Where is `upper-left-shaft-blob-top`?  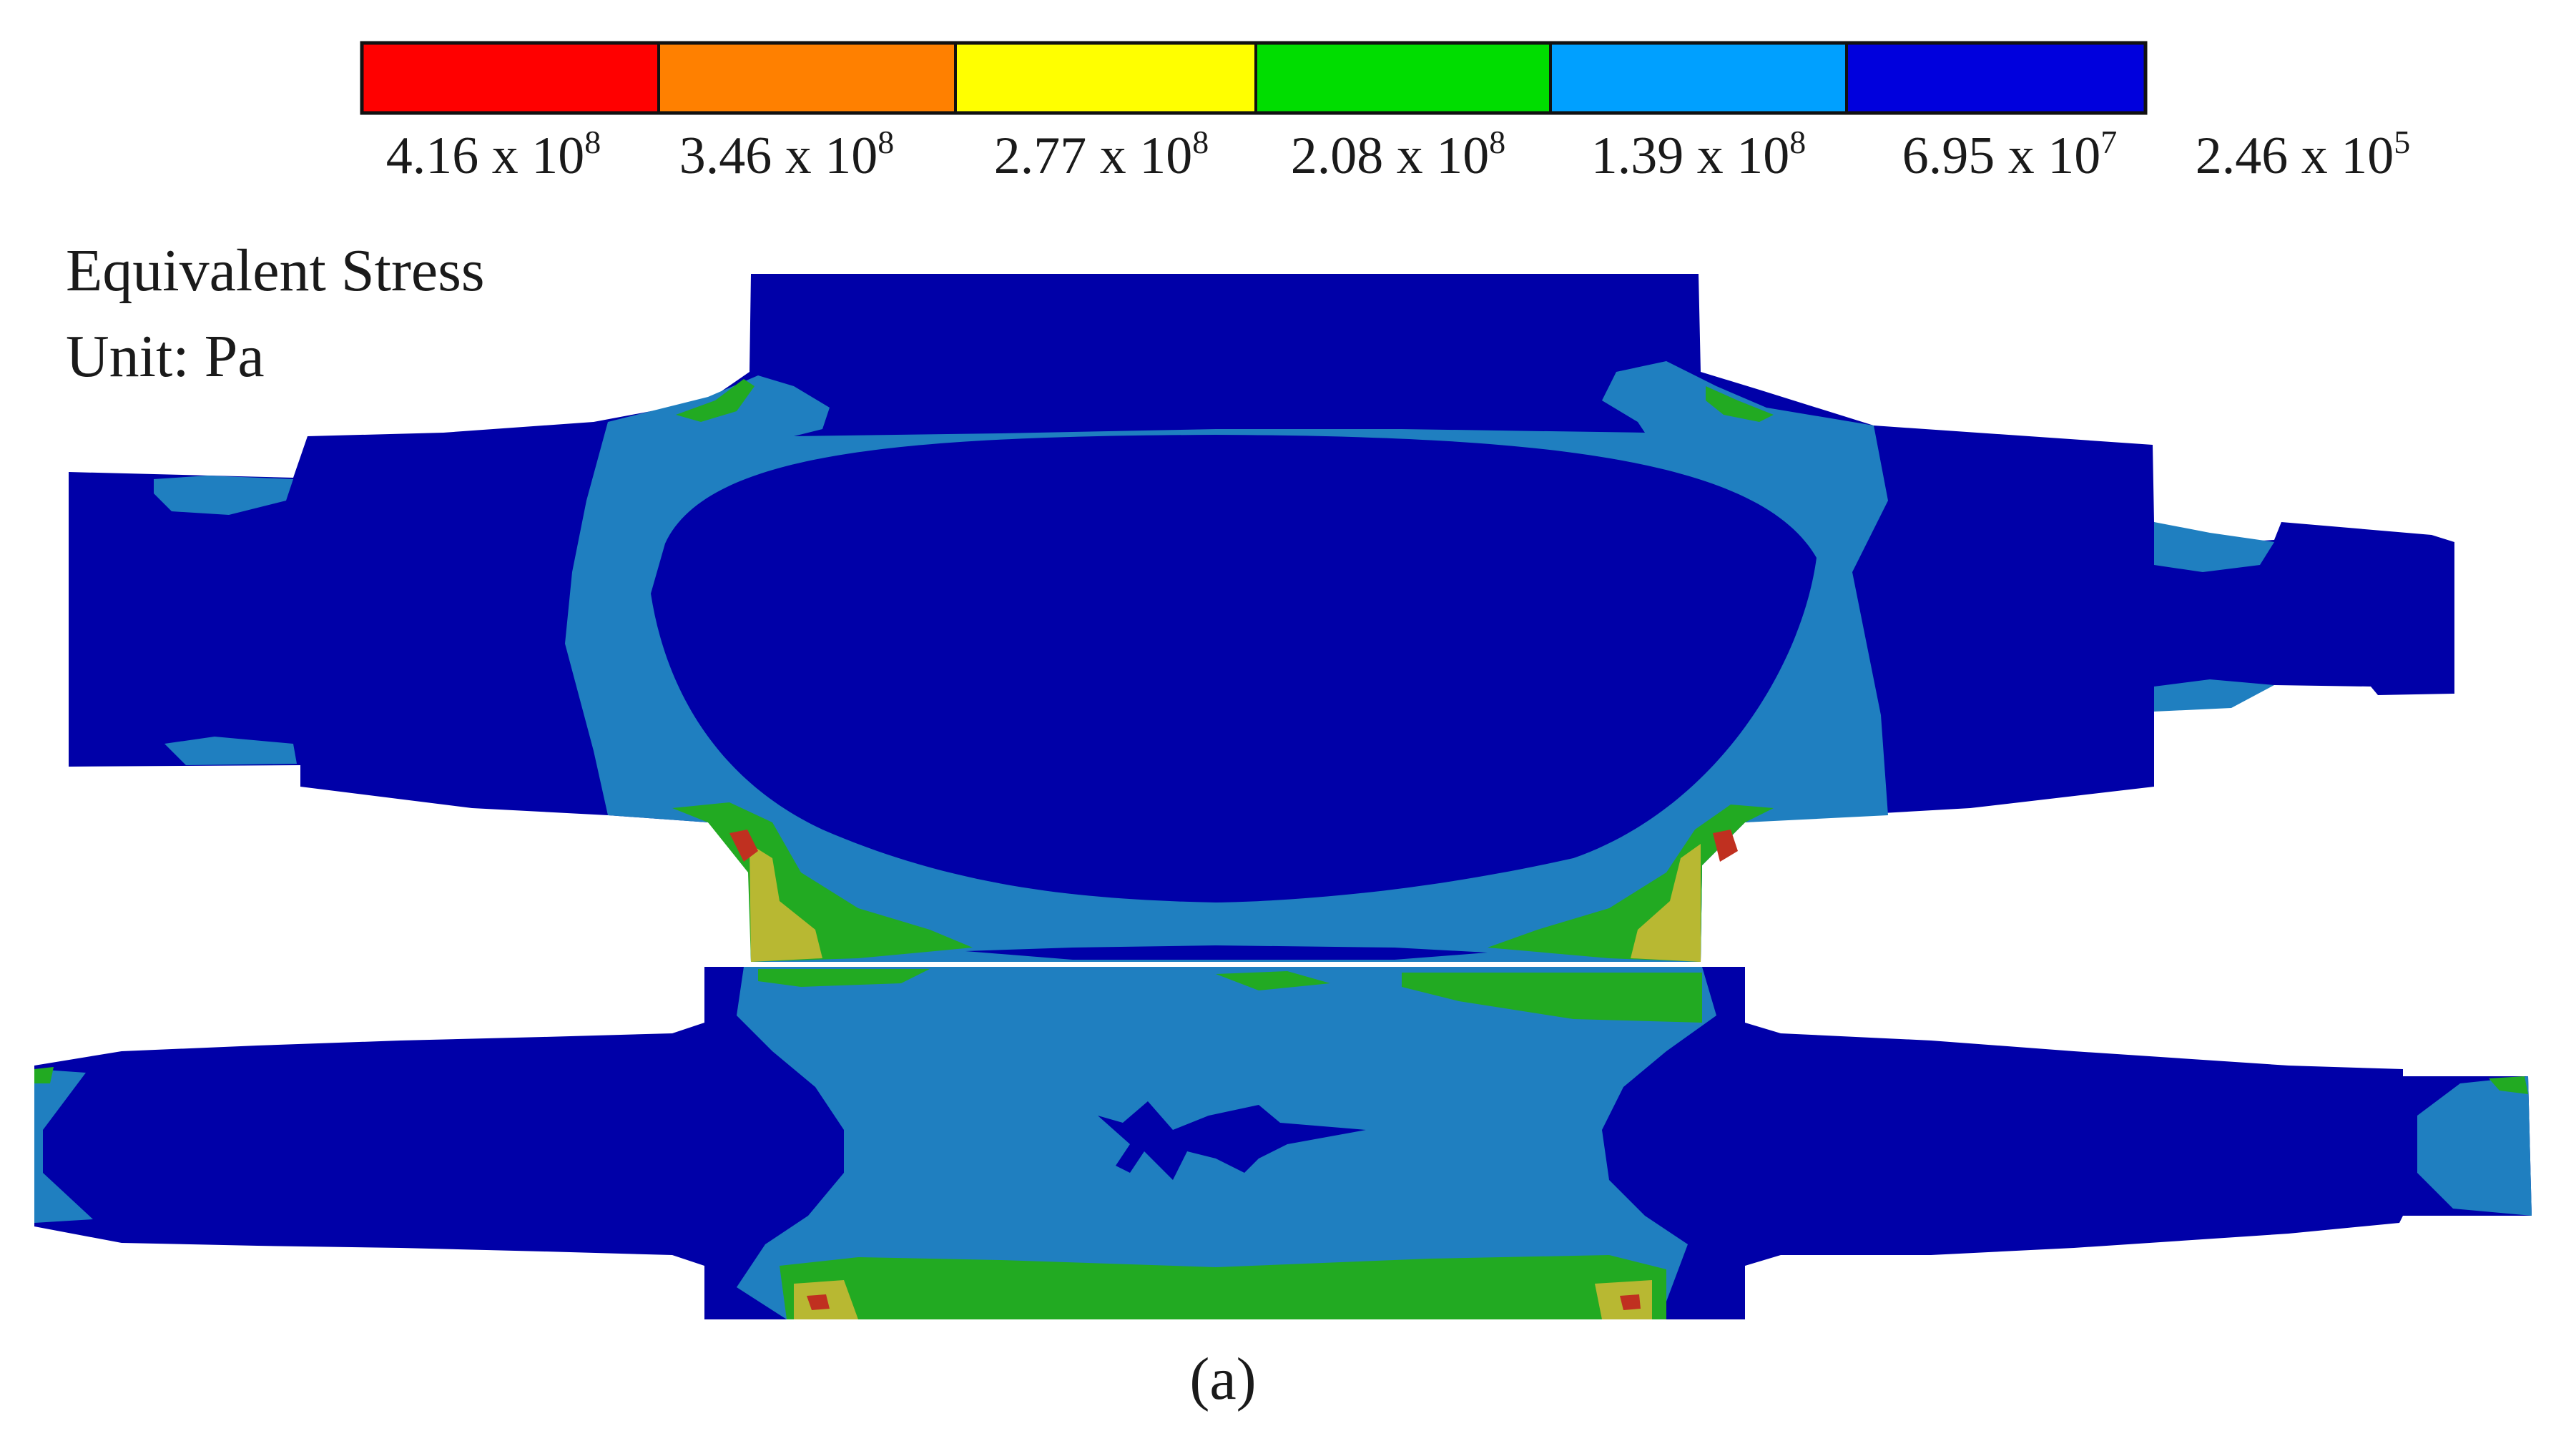 upper-left-shaft-blob-top is located at coordinates (223, 495).